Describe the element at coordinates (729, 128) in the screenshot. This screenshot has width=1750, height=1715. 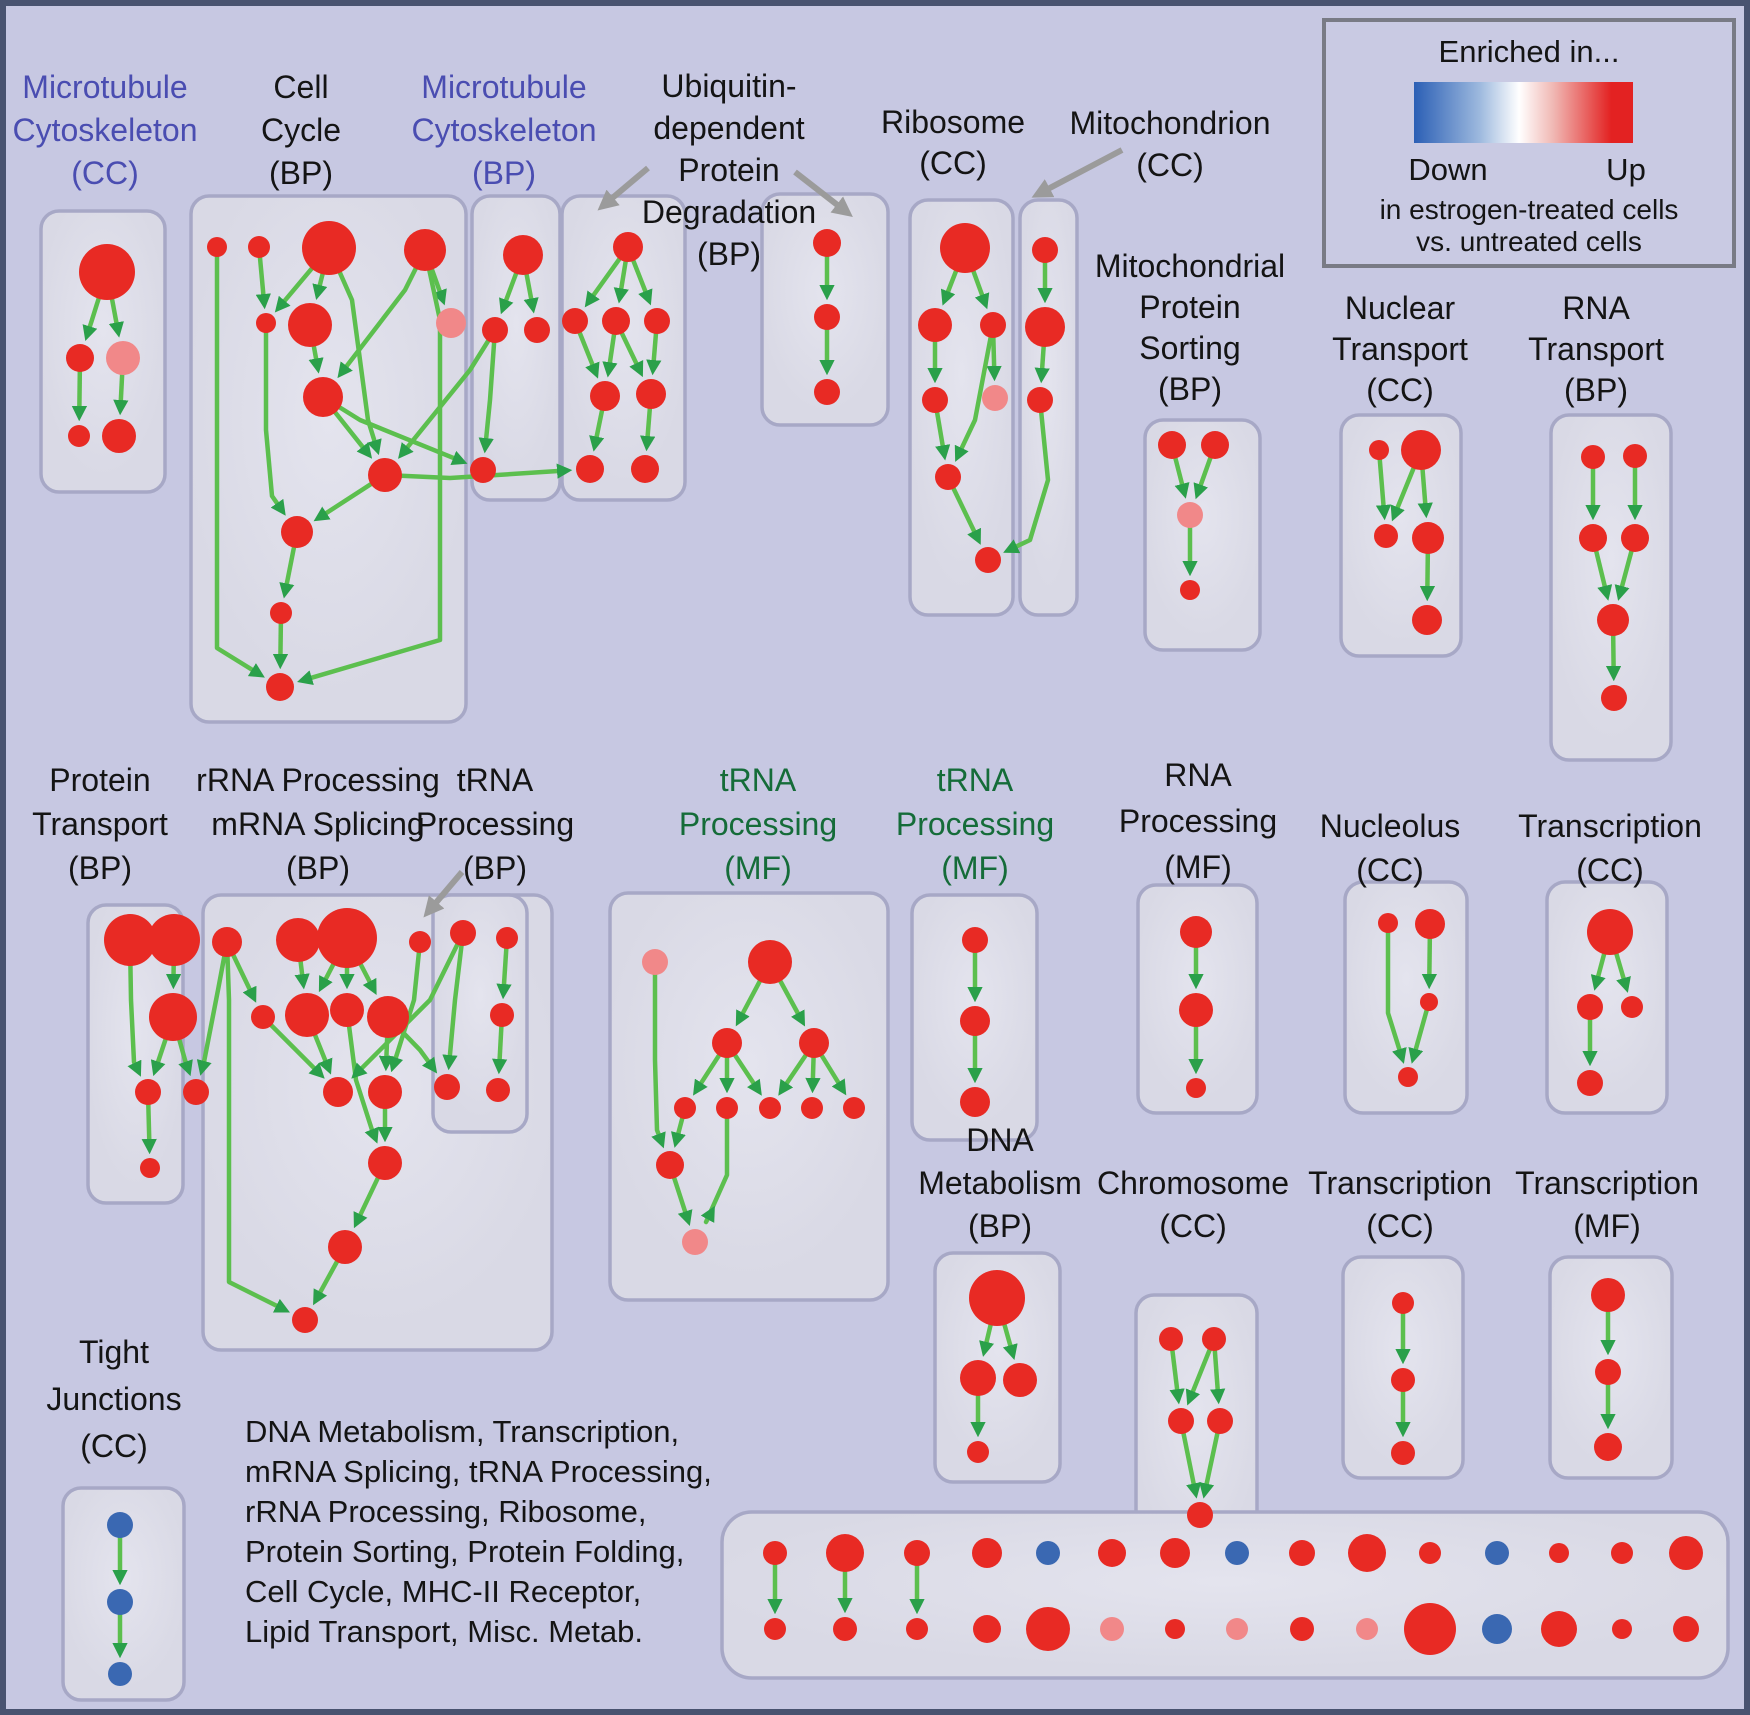
I see `cluster-label-3-line-1: dependent` at that location.